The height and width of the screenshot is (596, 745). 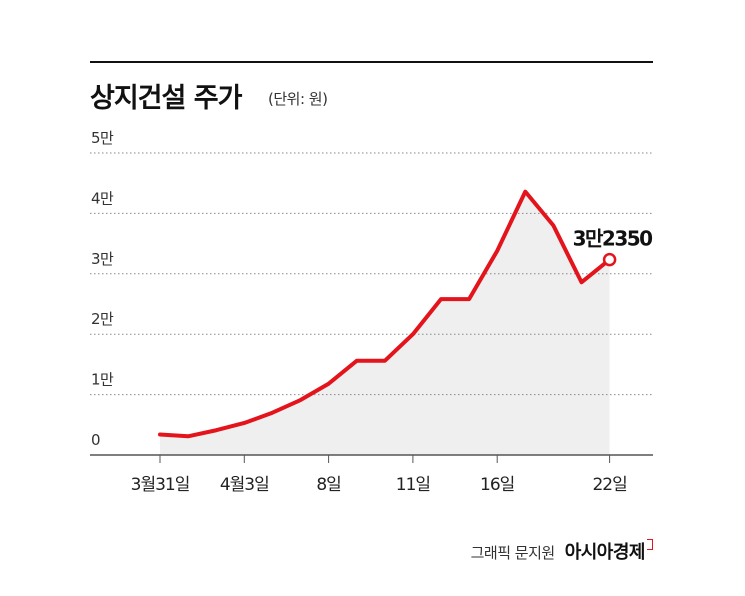 I want to click on last-point-marker, so click(x=609, y=259).